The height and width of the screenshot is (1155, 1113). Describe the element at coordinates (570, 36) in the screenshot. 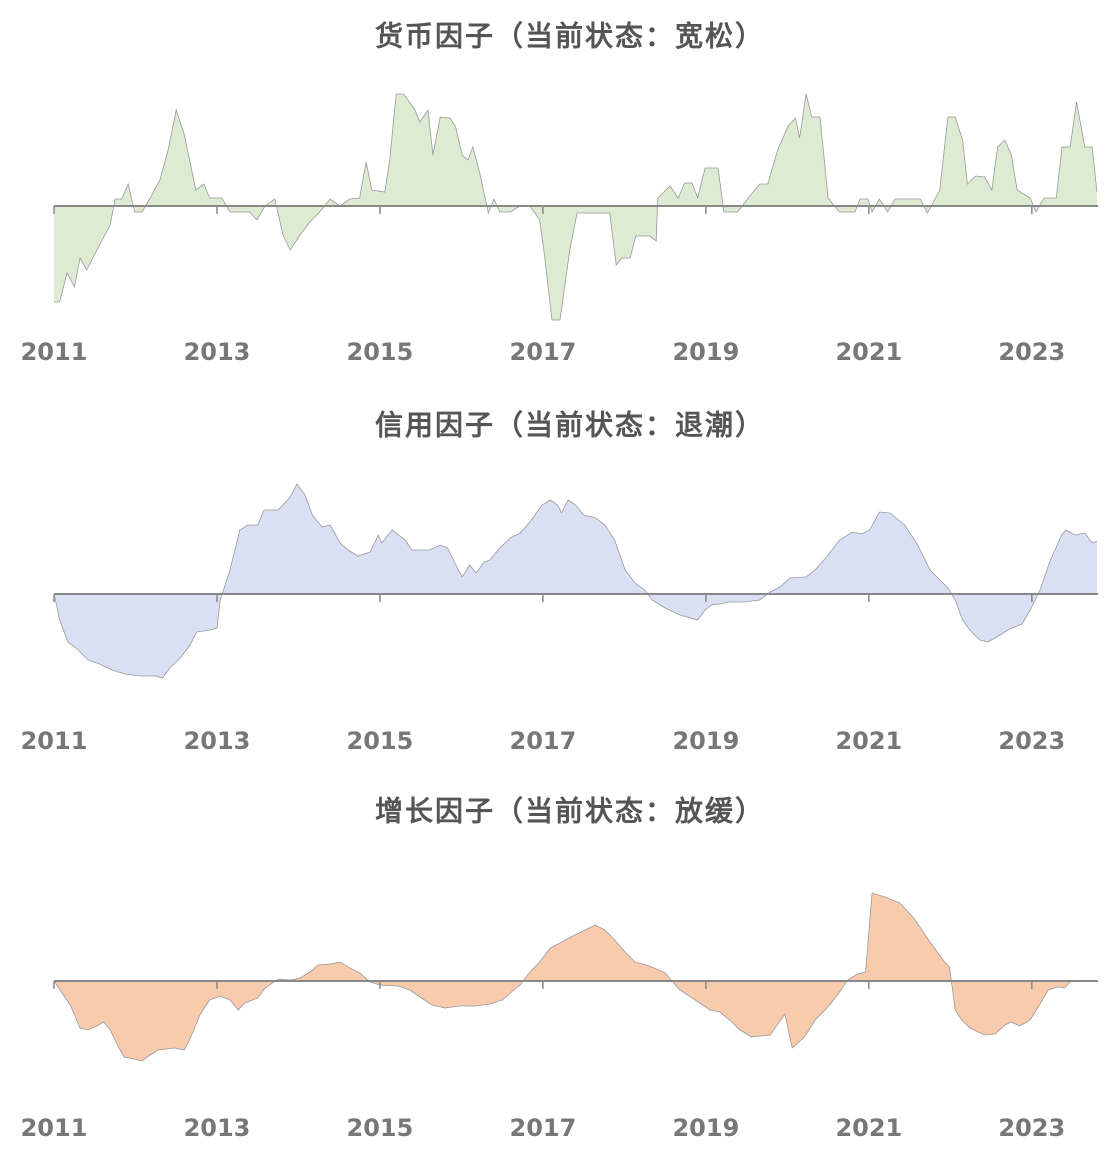

I see `chart-title: 货币因子（当前状态：宽松）` at that location.